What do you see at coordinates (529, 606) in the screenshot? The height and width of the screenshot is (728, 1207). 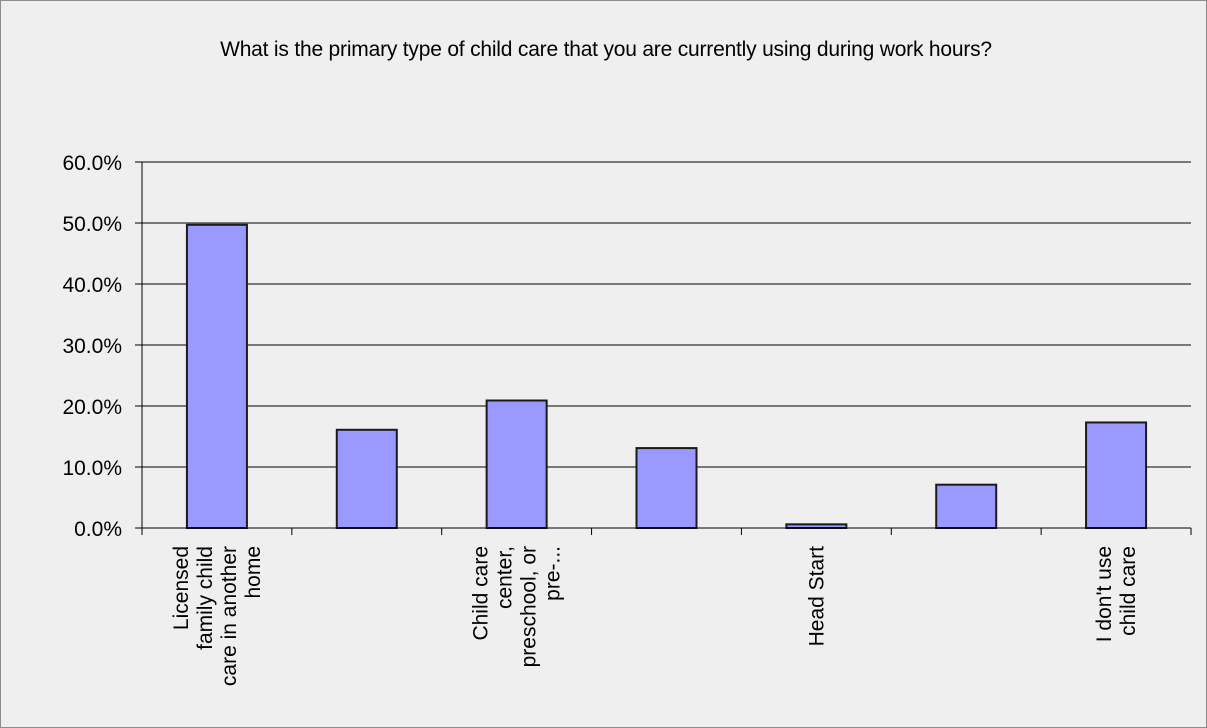 I see `x-tick-label-line: preschool, or` at bounding box center [529, 606].